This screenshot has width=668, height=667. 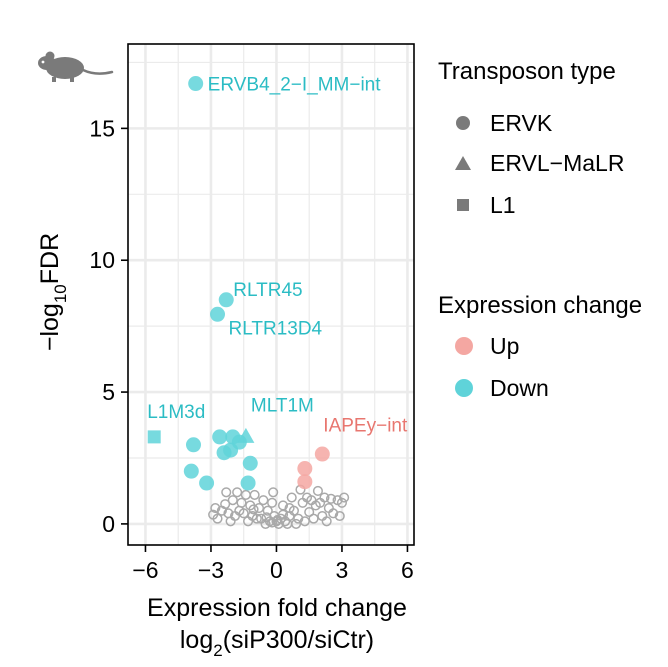 What do you see at coordinates (145, 570) in the screenshot?
I see `x-tick-label: −6` at bounding box center [145, 570].